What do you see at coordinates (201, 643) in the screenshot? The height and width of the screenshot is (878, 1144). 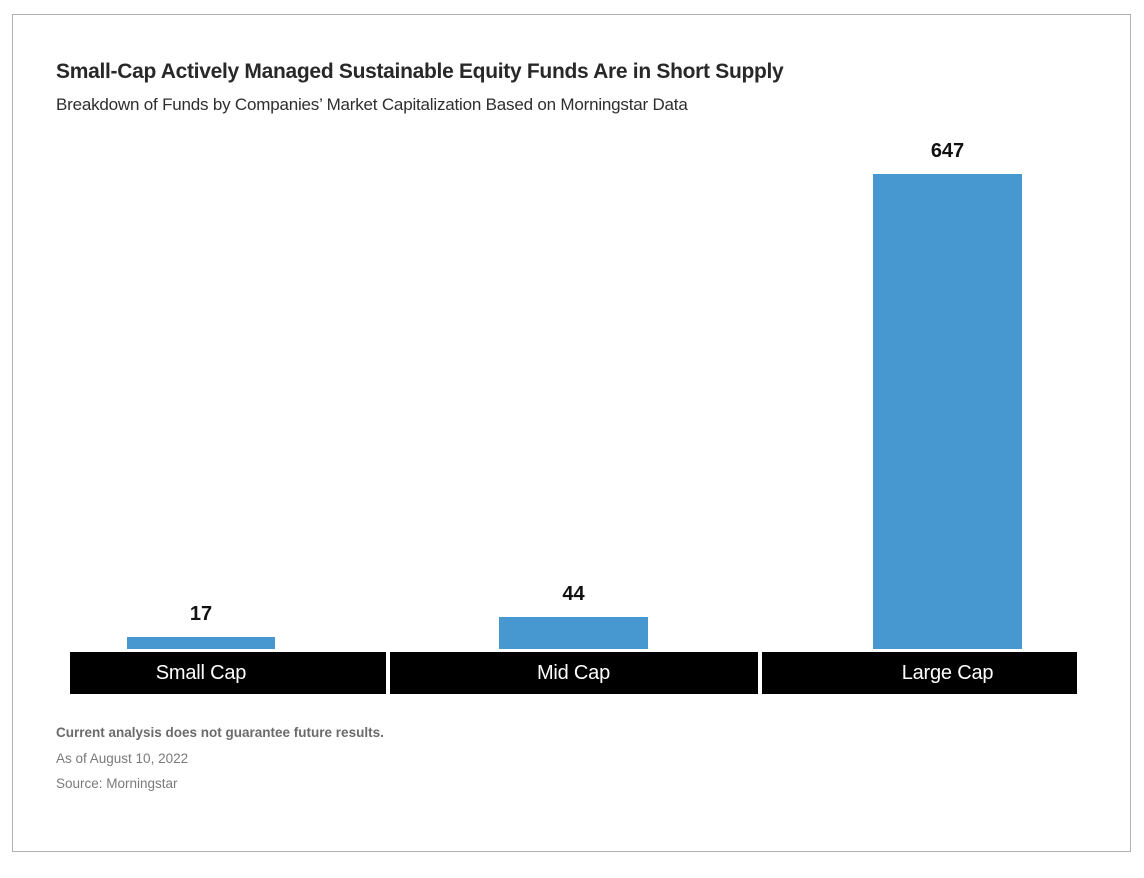 I see `bar-small-cap` at bounding box center [201, 643].